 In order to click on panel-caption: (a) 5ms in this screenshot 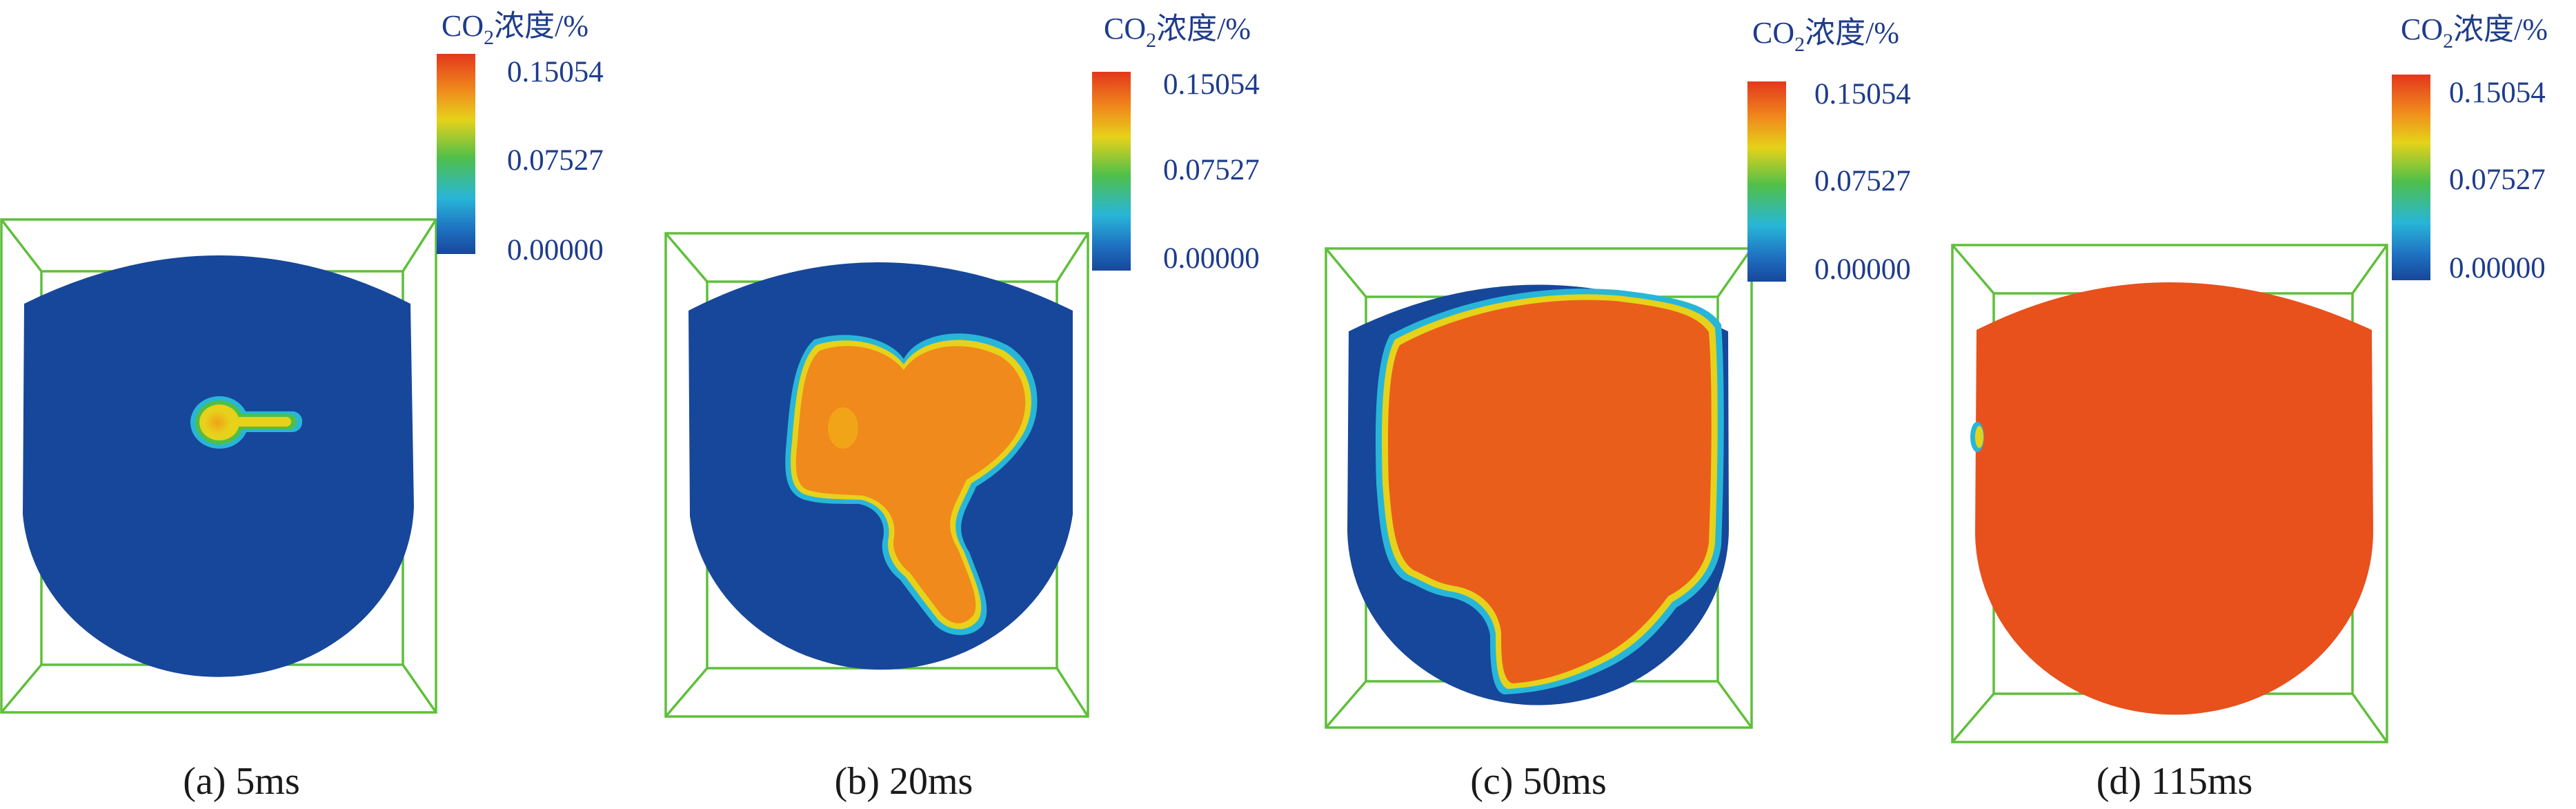, I will do `click(241, 781)`.